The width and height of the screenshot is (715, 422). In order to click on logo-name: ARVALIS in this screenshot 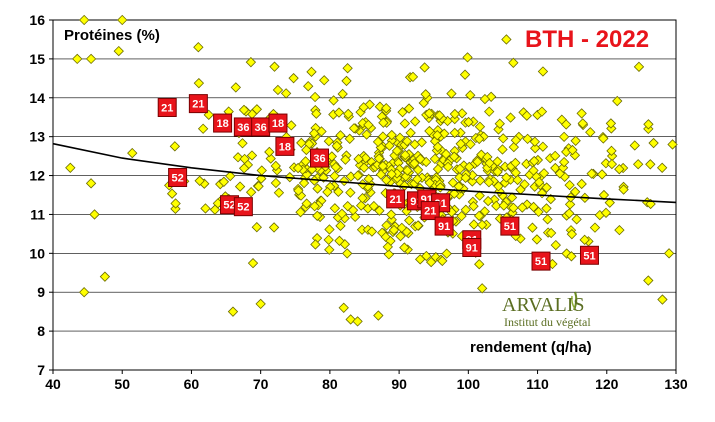, I will do `click(543, 305)`.